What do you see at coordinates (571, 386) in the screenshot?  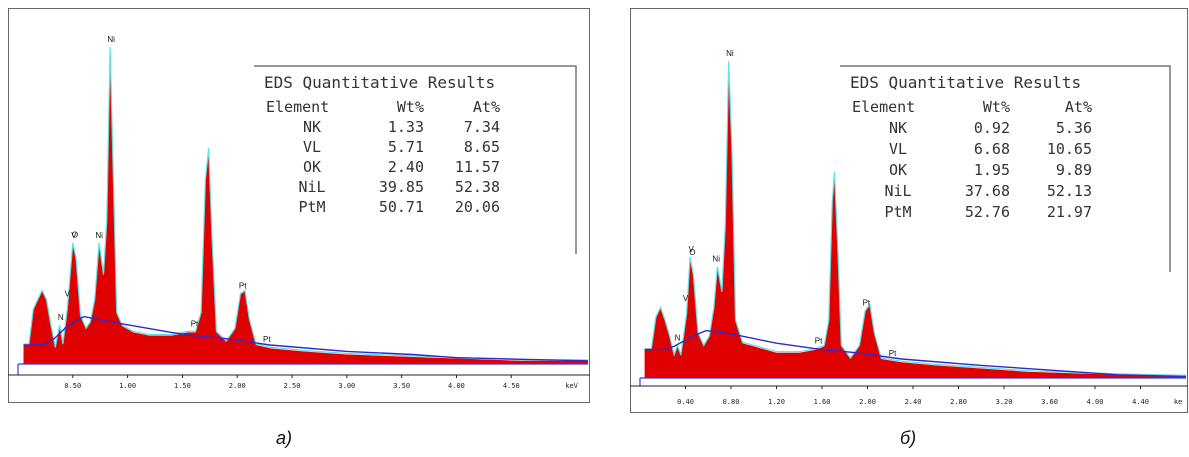 I see `x-tick-label: keV` at bounding box center [571, 386].